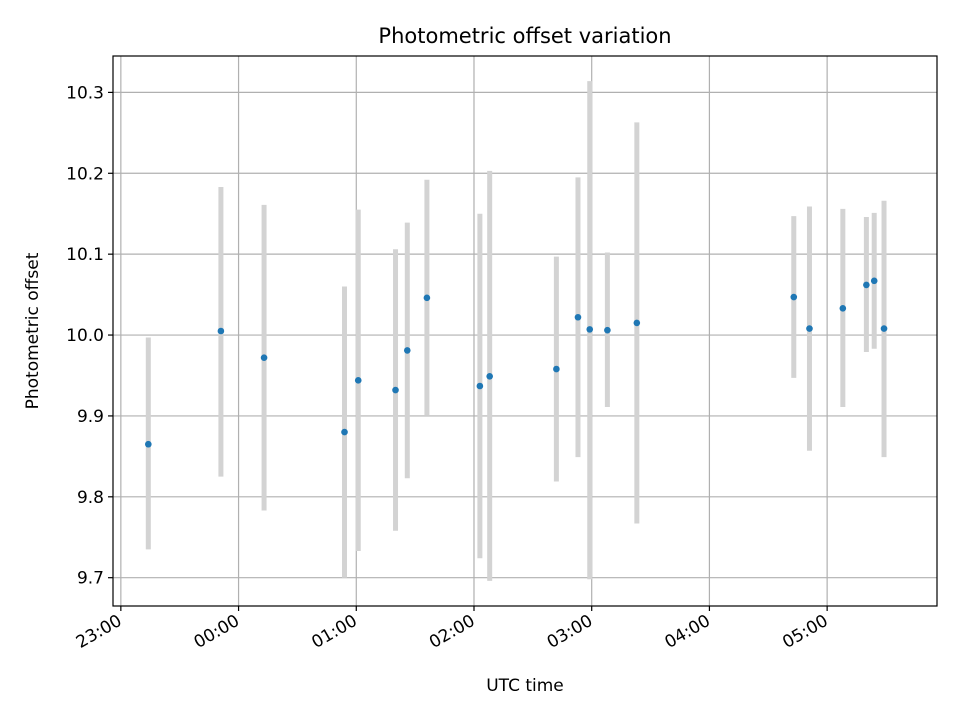 Image resolution: width=960 pixels, height=724 pixels. Describe the element at coordinates (85, 174) in the screenshot. I see `y-tick-label: 10.2` at that location.